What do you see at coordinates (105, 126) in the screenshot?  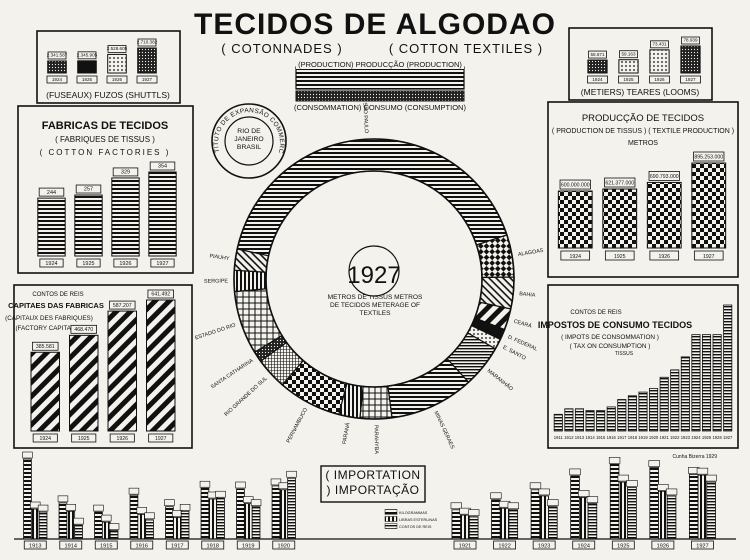 I see `fabricas-title: FABRICAS DE TECIDOS` at bounding box center [105, 126].